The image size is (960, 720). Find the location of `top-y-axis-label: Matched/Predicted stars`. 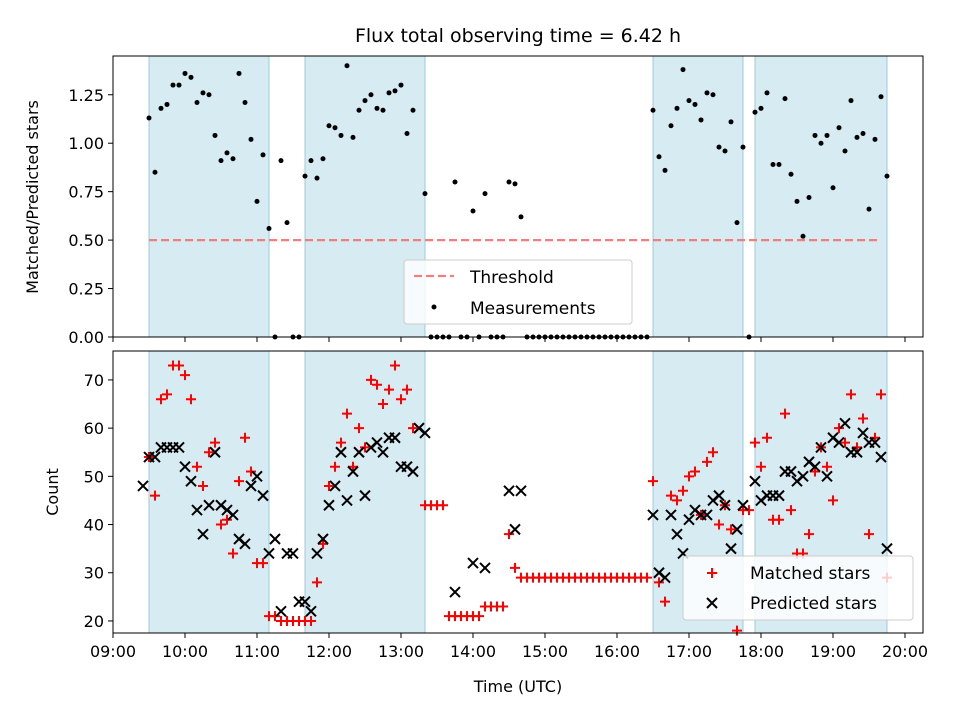

top-y-axis-label: Matched/Predicted stars is located at coordinates (32, 197).